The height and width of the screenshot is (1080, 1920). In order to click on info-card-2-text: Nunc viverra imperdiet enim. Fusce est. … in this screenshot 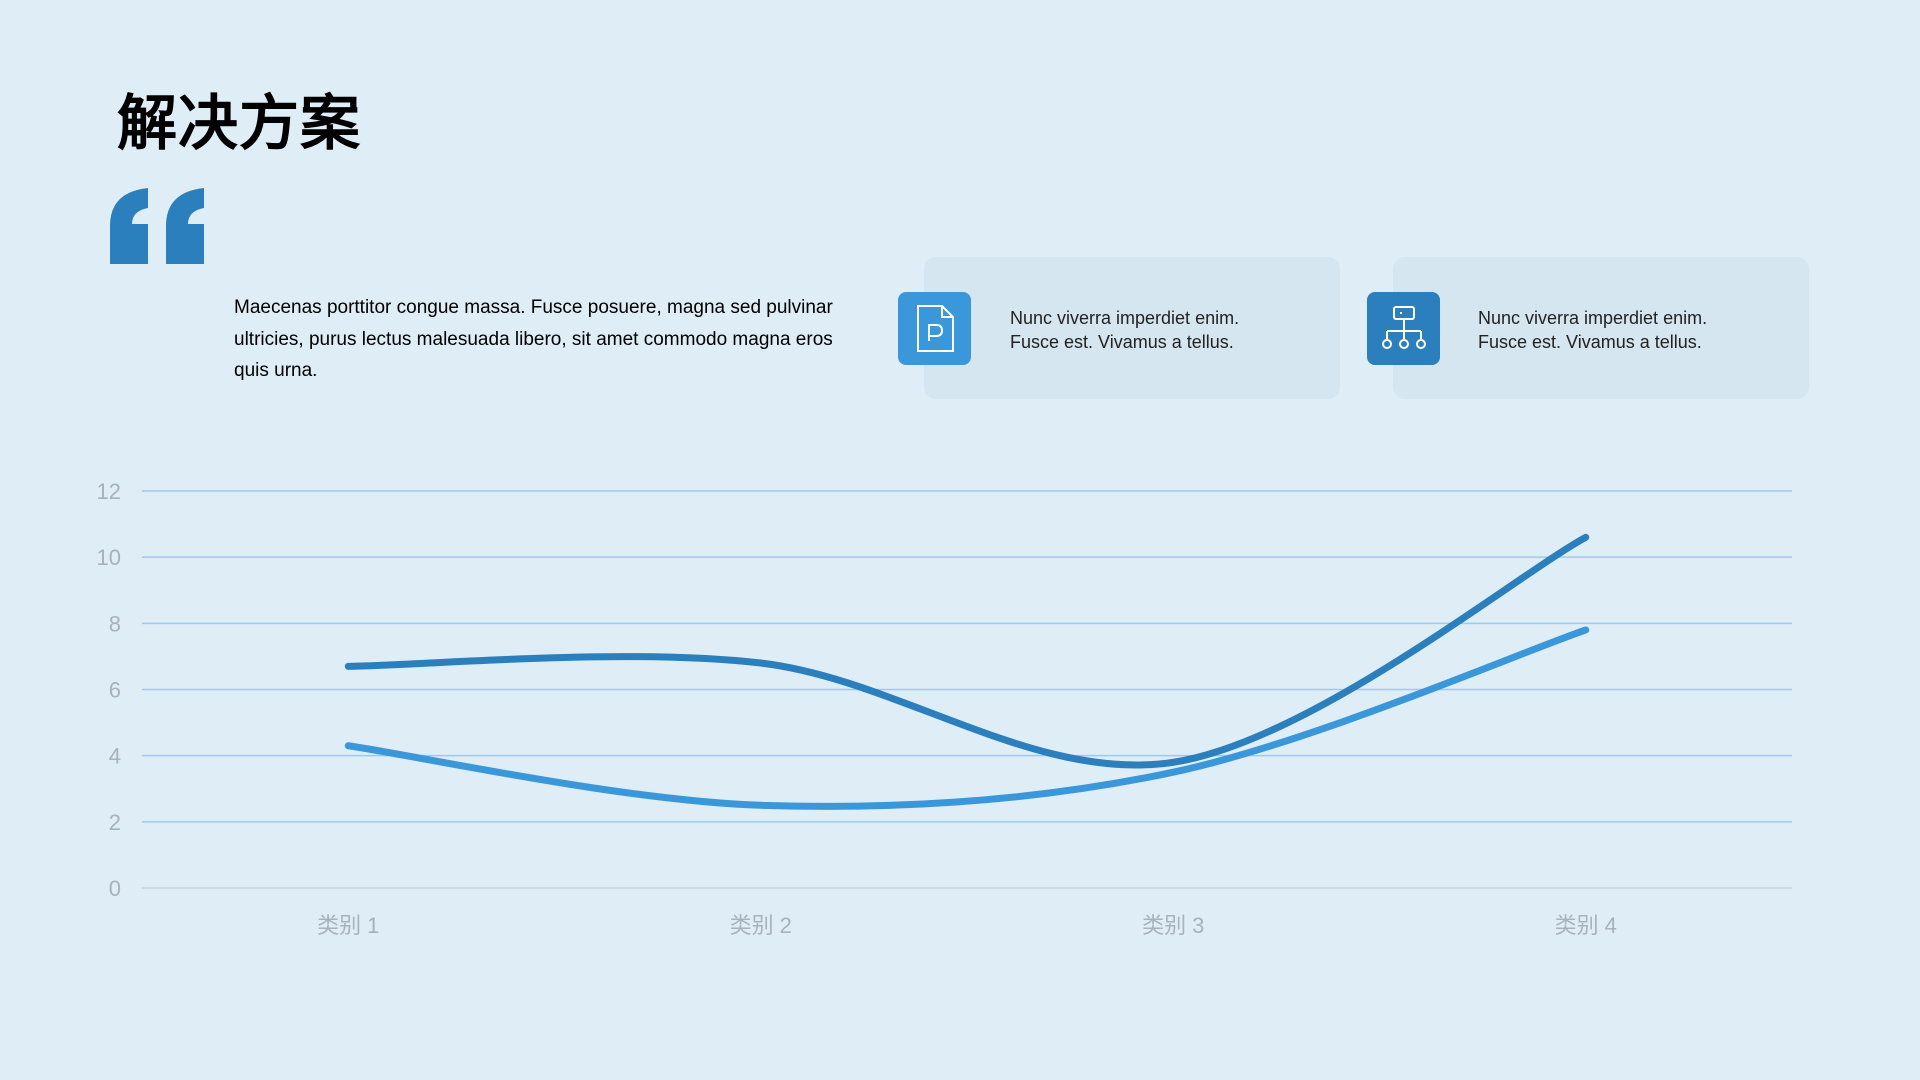, I will do `click(1593, 330)`.